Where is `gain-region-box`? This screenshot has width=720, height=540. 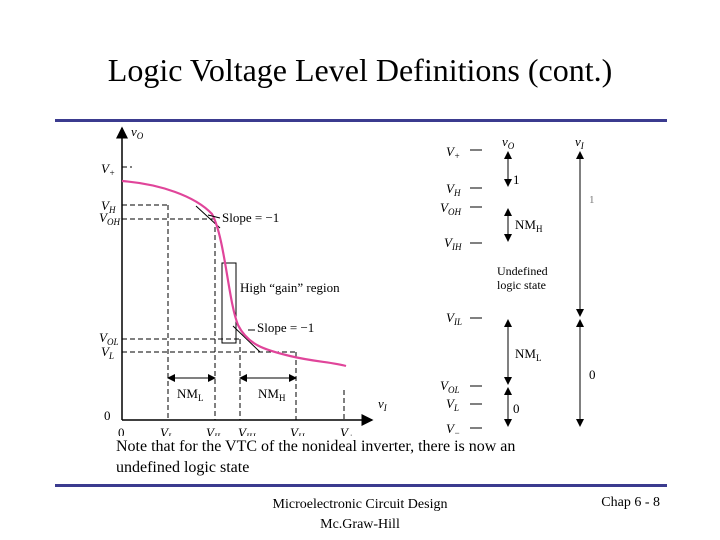
gain-region-box is located at coordinates (229, 303).